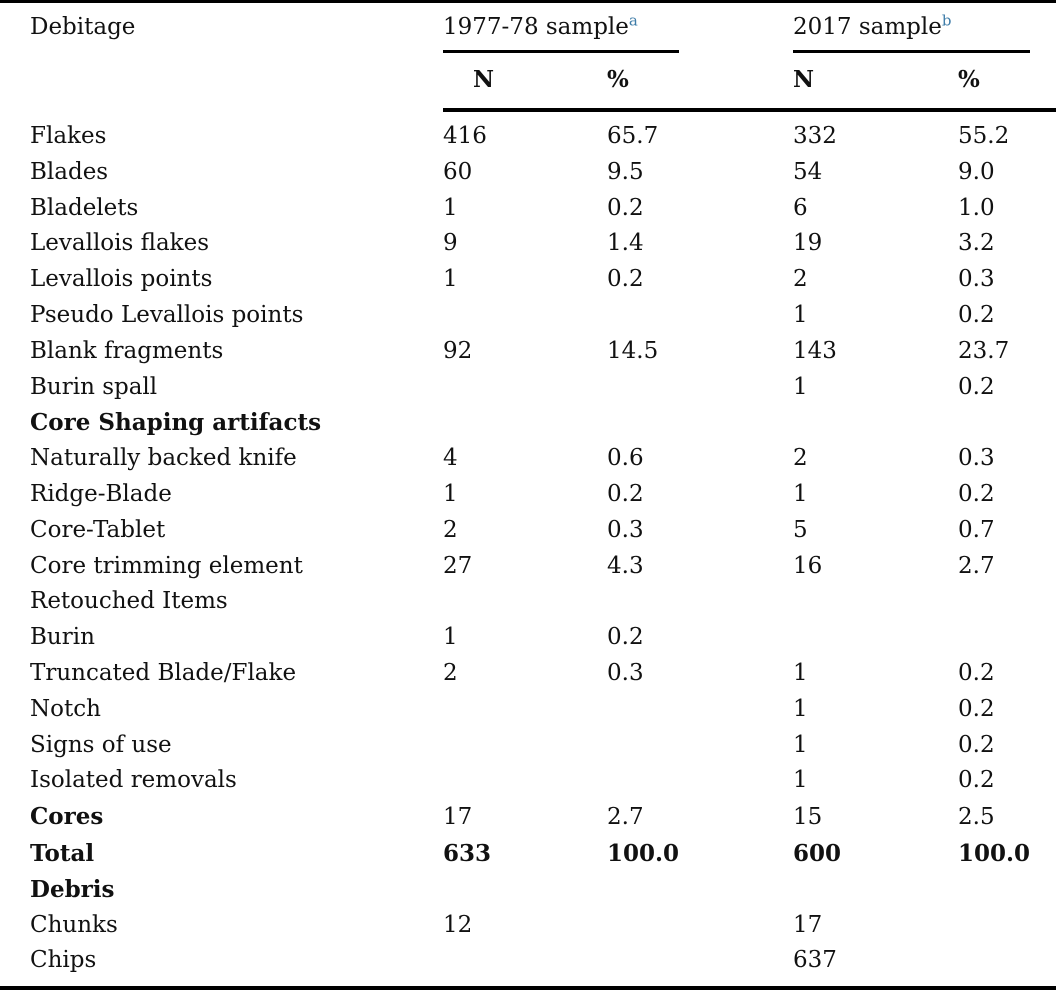 This screenshot has width=1056, height=995. Describe the element at coordinates (120, 243) in the screenshot. I see `row-label: Levallois flakes` at that location.